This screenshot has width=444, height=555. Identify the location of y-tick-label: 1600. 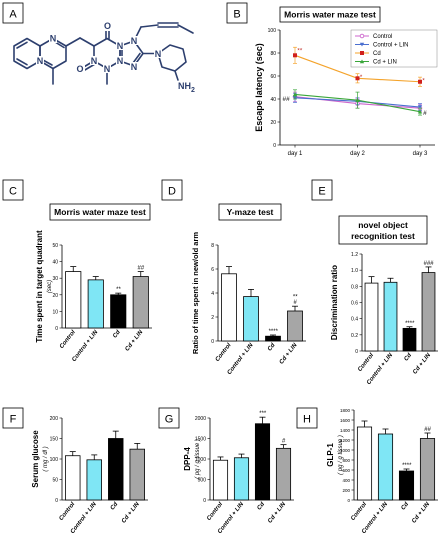
(345, 420).